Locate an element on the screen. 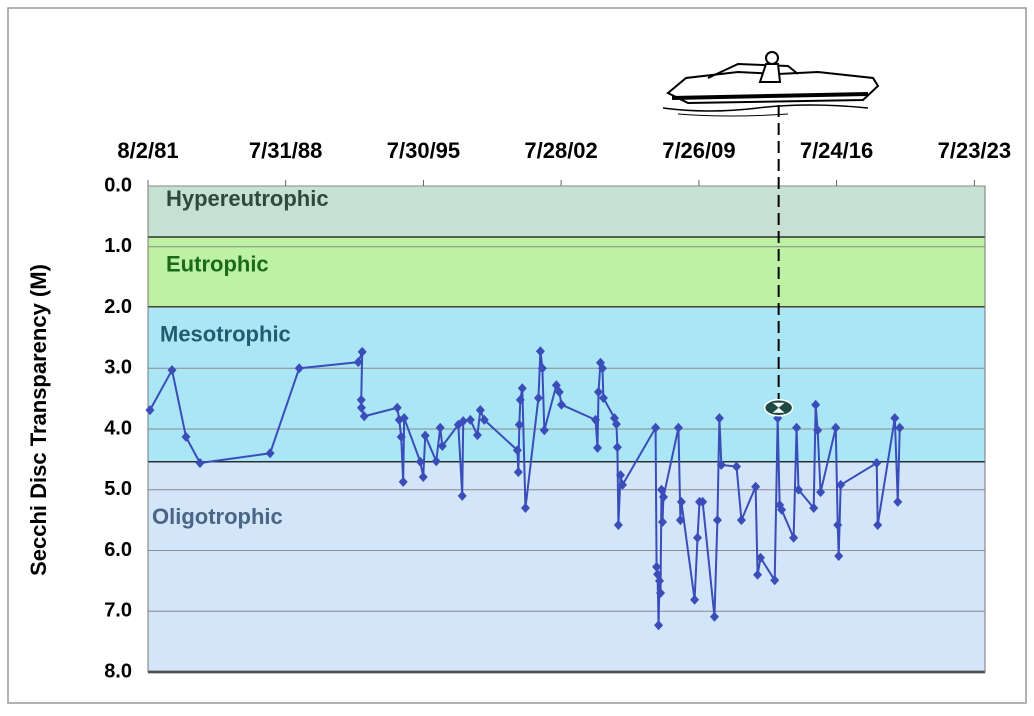 Image resolution: width=1034 pixels, height=716 pixels. x-tick-label: 7/31/88 is located at coordinates (285, 150).